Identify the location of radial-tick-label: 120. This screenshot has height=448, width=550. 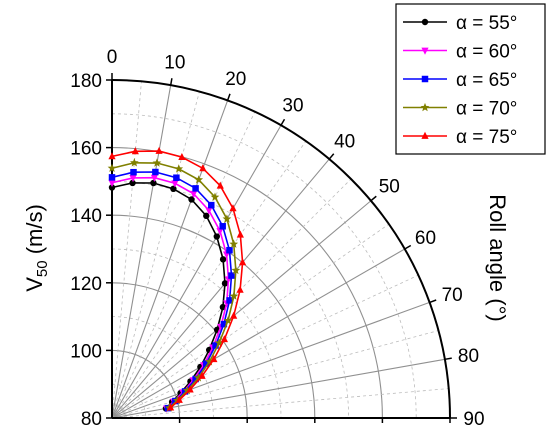
(86, 284).